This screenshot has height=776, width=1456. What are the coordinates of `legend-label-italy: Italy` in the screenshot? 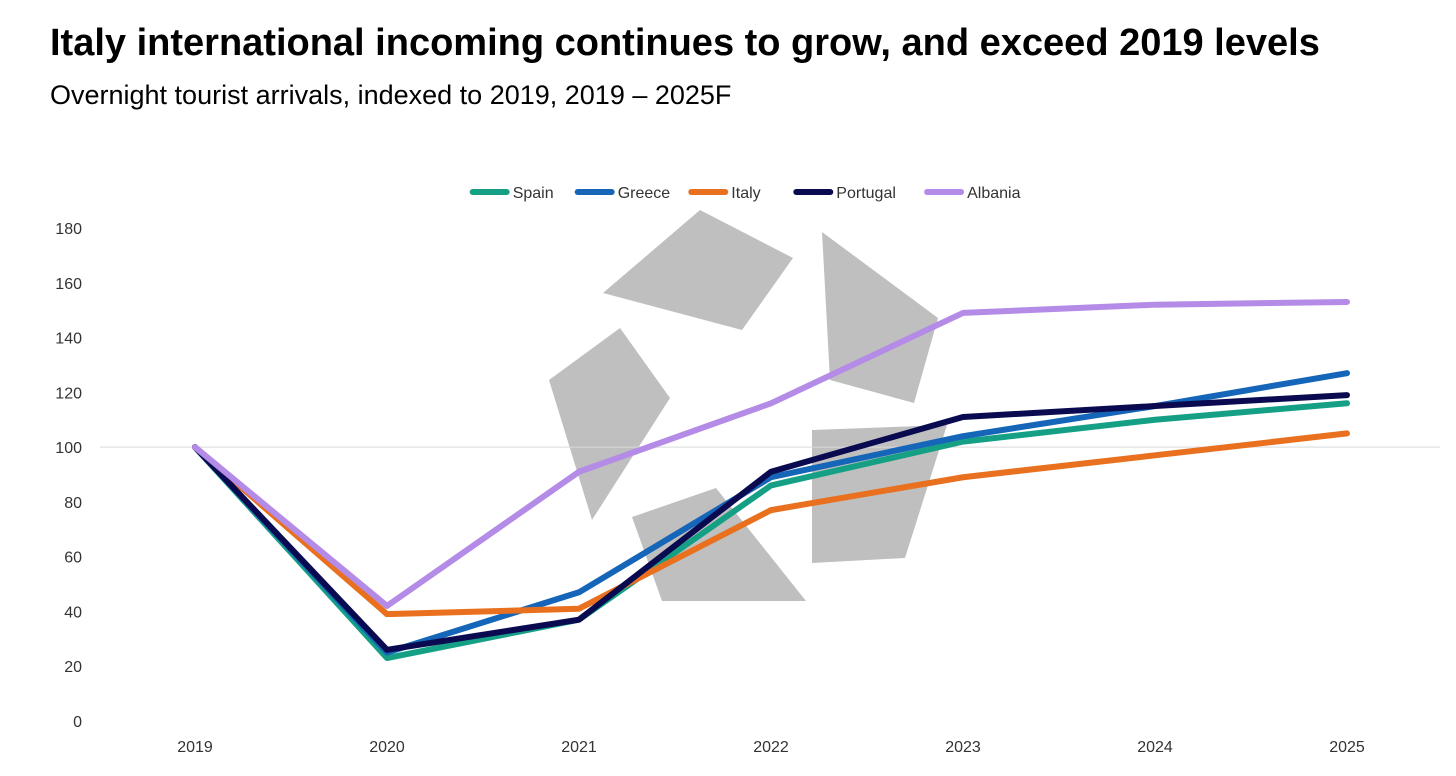 It's located at (745, 193).